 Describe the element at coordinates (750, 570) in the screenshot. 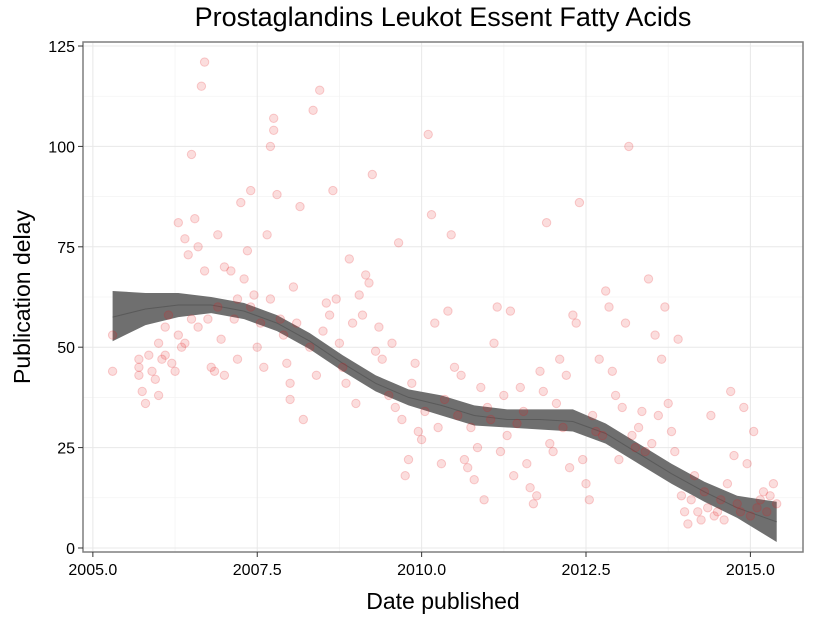

I see `x-tick-label: 2015.0` at that location.